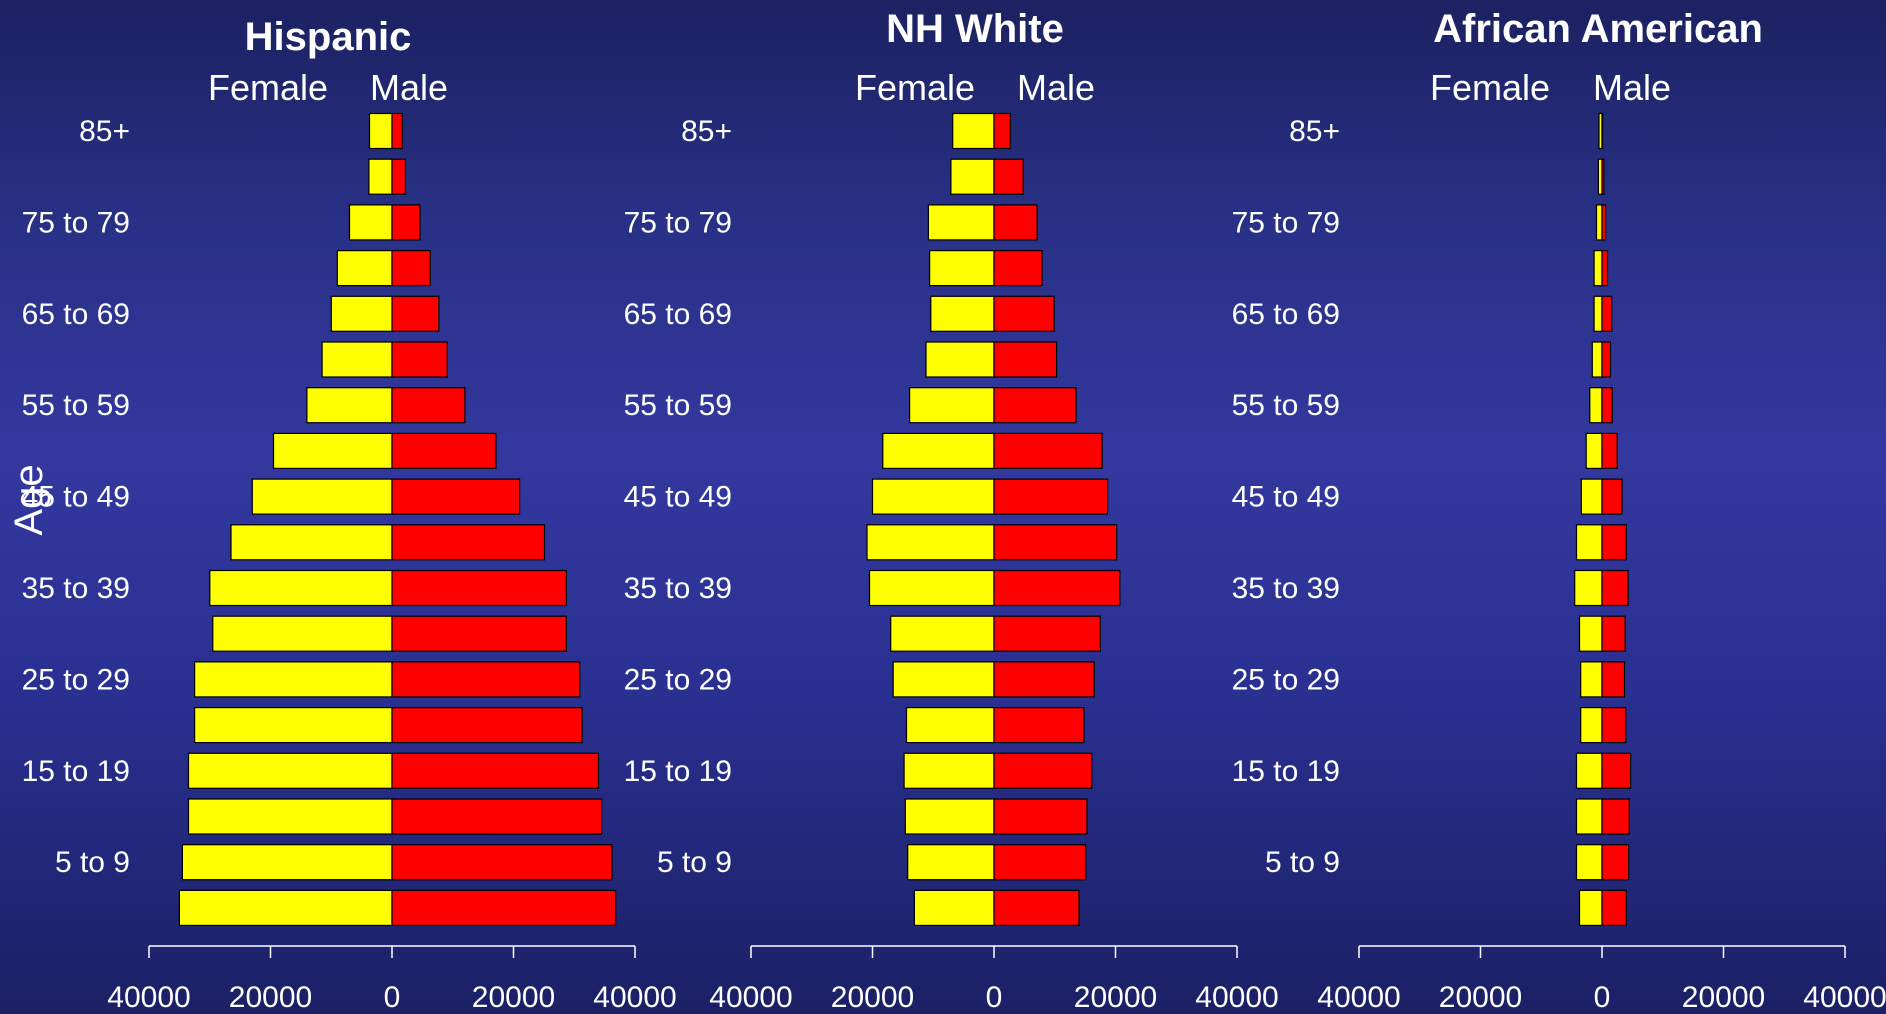 This screenshot has height=1014, width=1886. I want to click on age-tick-label: 65 to 69, so click(1286, 314).